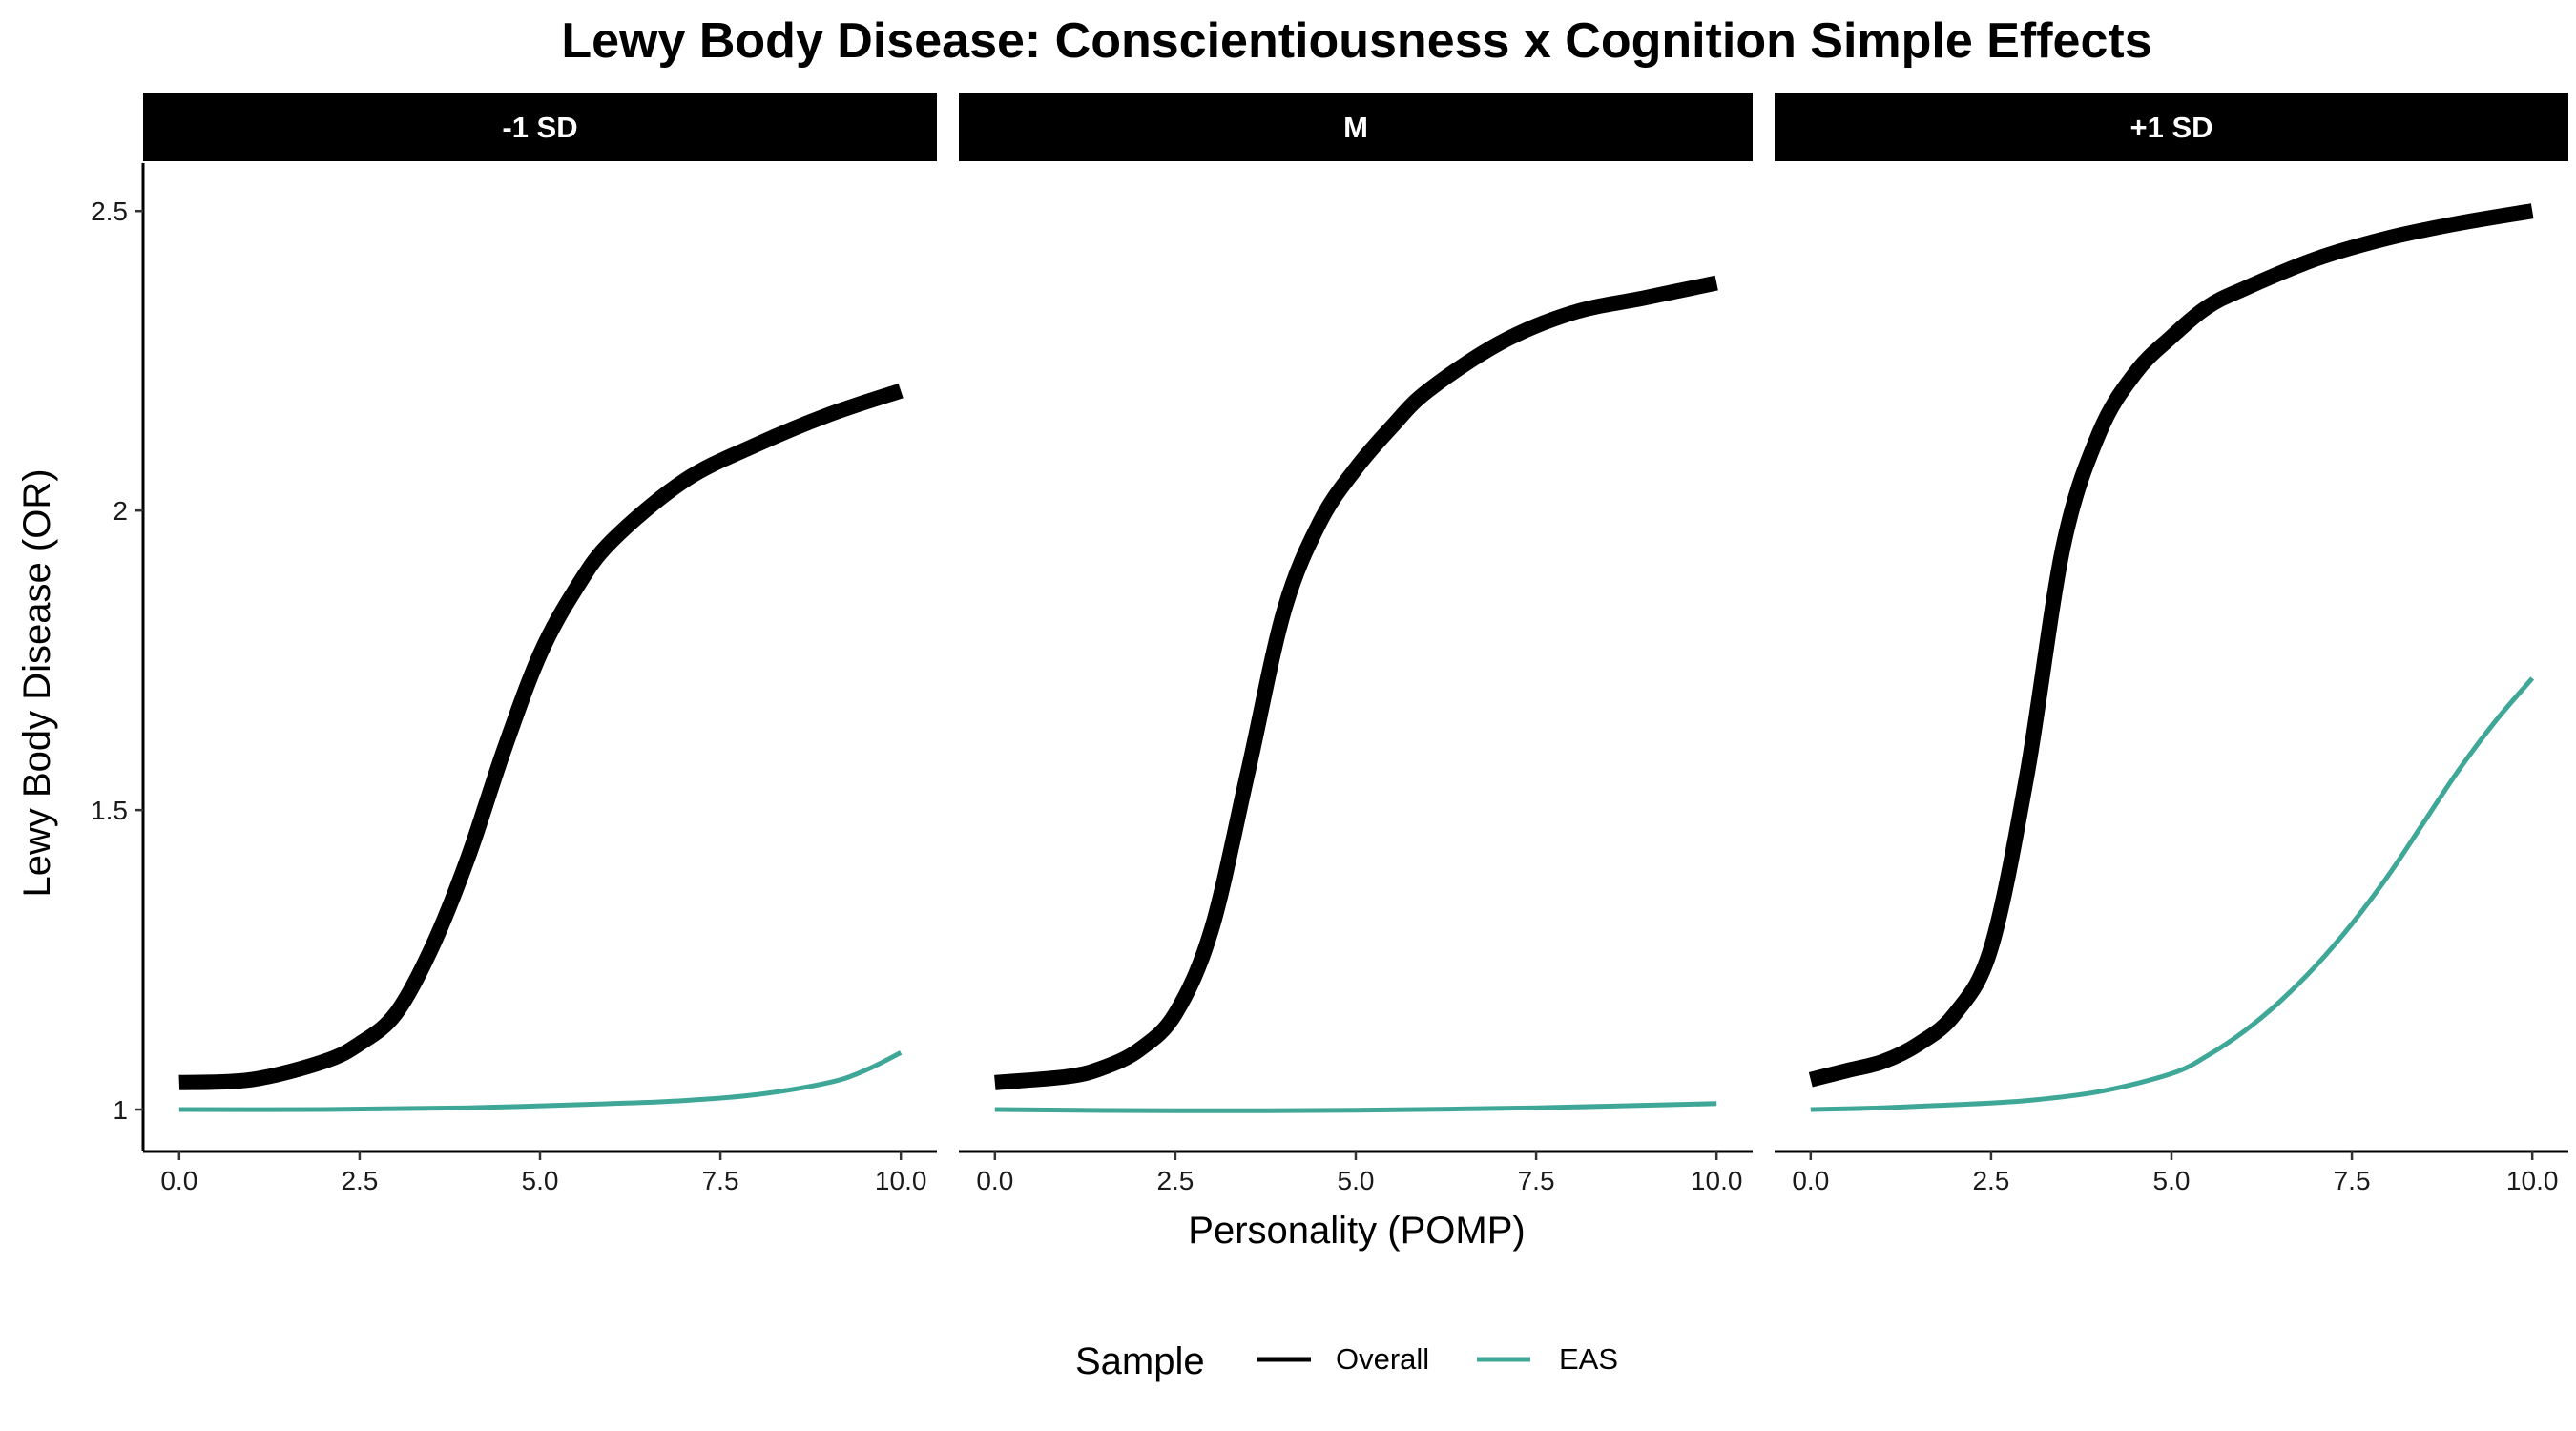  I want to click on facet-strip-label: M, so click(1355, 127).